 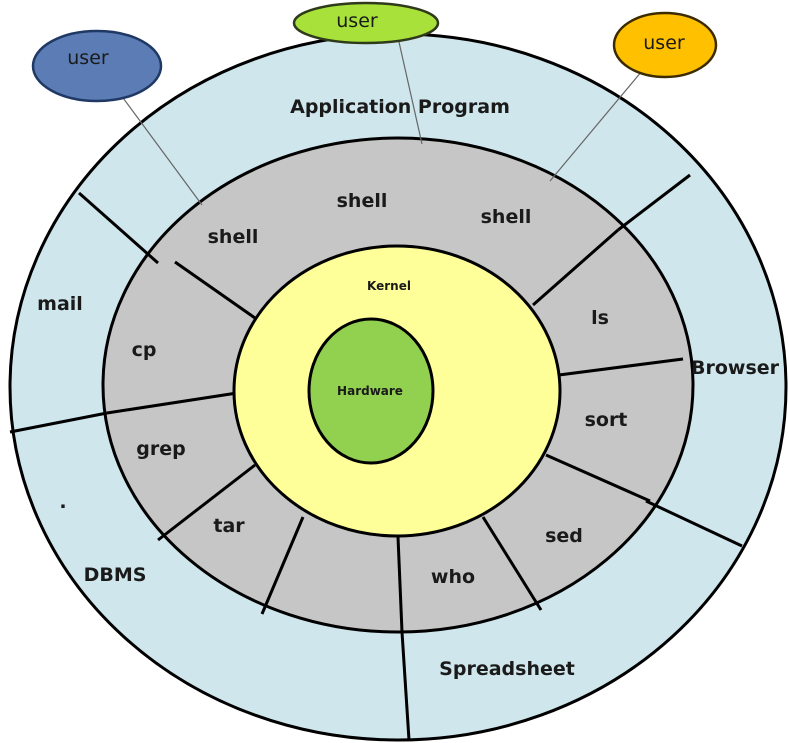 I want to click on cp-label: cp, so click(x=144, y=350).